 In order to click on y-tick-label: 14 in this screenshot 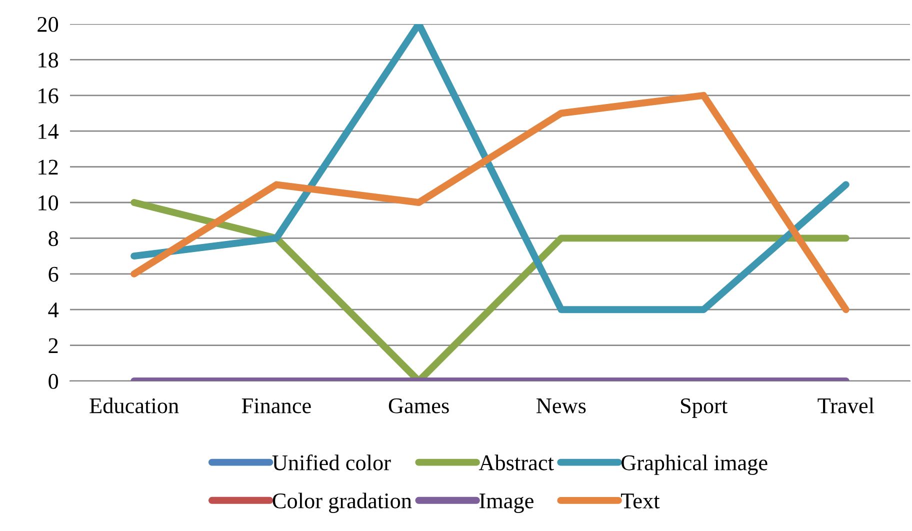, I will do `click(48, 131)`.